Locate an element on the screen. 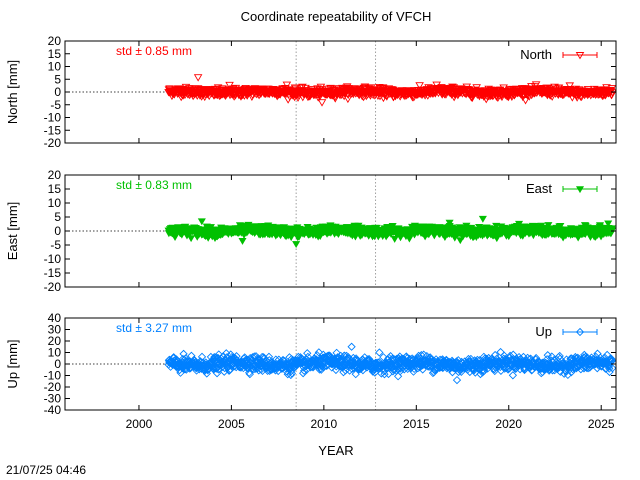 The image size is (640, 480). up-y-tick-label: -10 is located at coordinates (53, 376).